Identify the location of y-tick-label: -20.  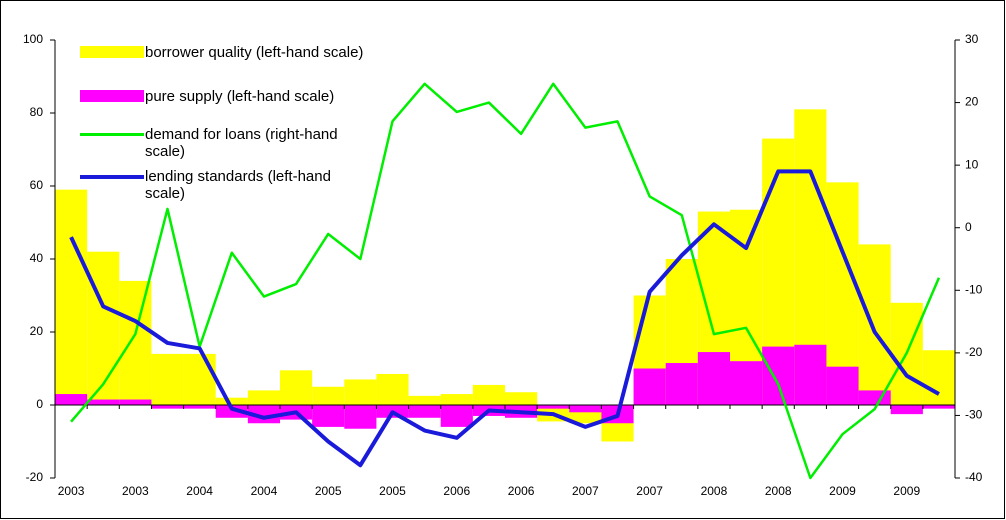
(35, 477).